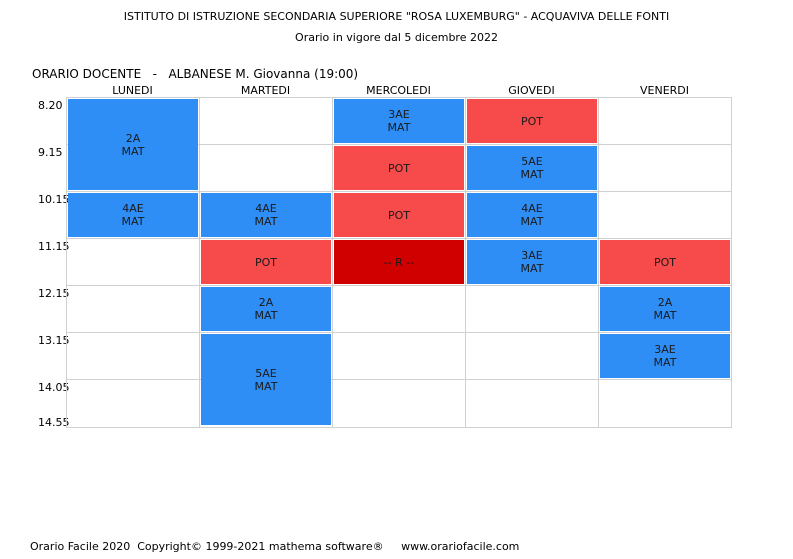 Image resolution: width=793 pixels, height=559 pixels. I want to click on validity-date: Orario in vigore dal 5 dicembre 2022, so click(396, 37).